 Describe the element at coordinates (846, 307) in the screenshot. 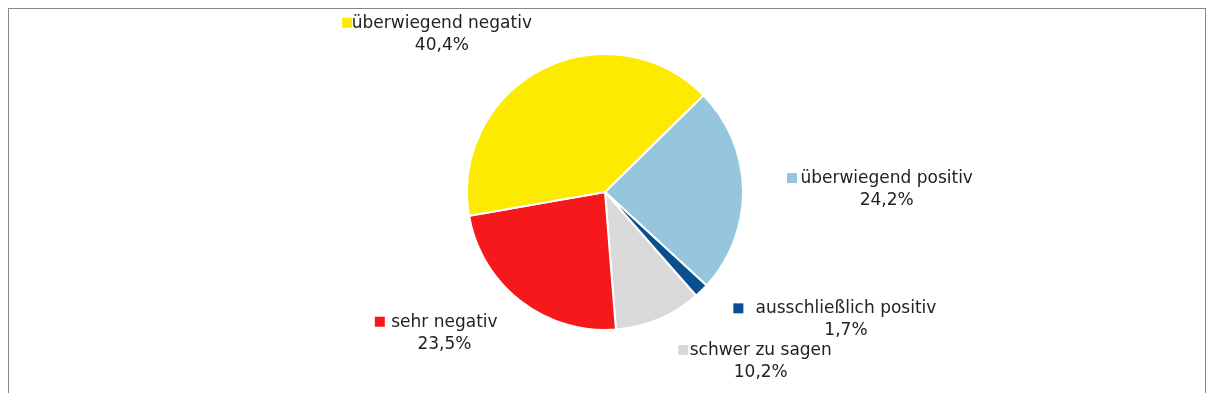

I see `legend-label: ausschließlich positiv` at that location.